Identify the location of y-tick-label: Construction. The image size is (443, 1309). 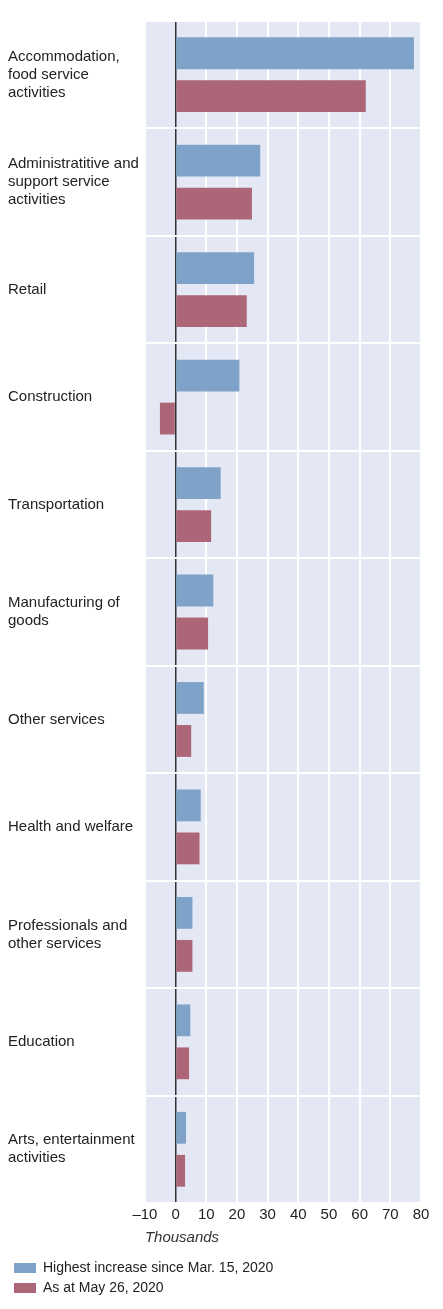
(50, 396).